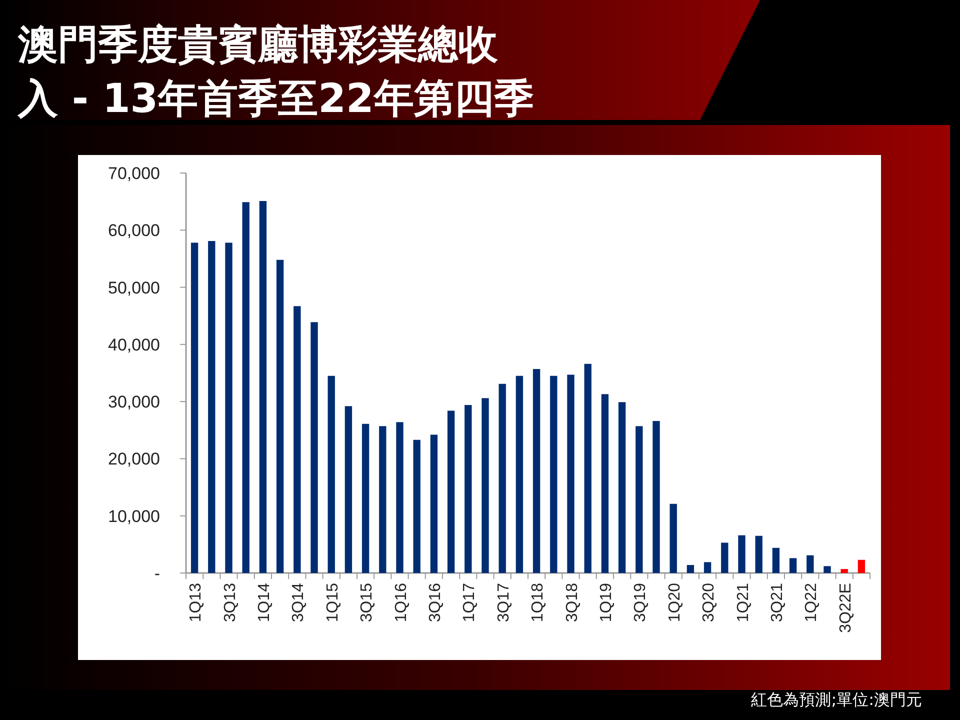  I want to click on x-tick-label: 1Q17, so click(469, 602).